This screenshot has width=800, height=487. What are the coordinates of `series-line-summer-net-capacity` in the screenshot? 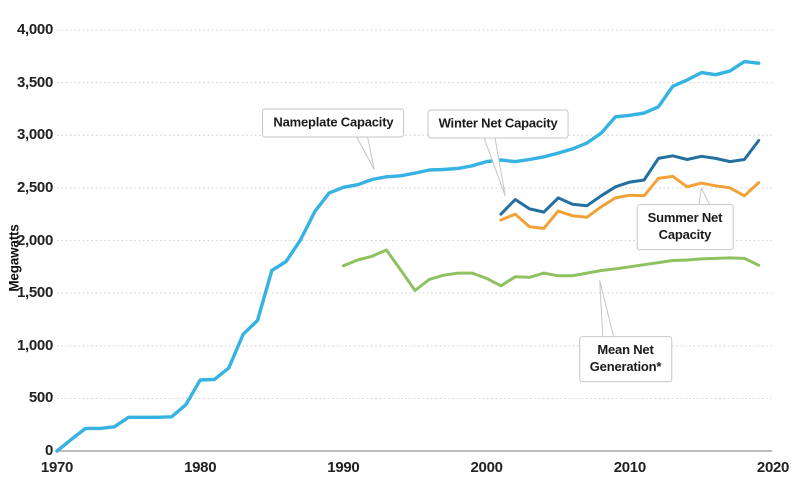 It's located at (630, 202).